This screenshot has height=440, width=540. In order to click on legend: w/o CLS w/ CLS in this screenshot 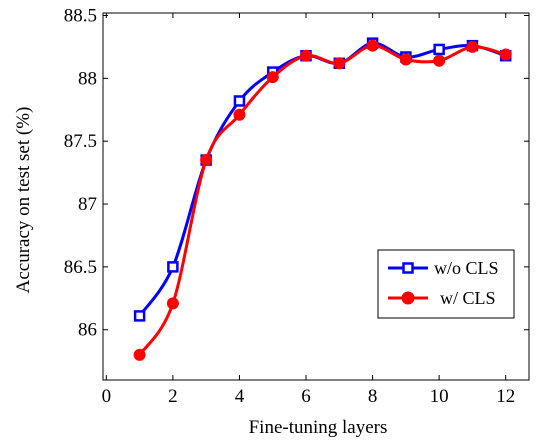, I will do `click(446, 284)`.